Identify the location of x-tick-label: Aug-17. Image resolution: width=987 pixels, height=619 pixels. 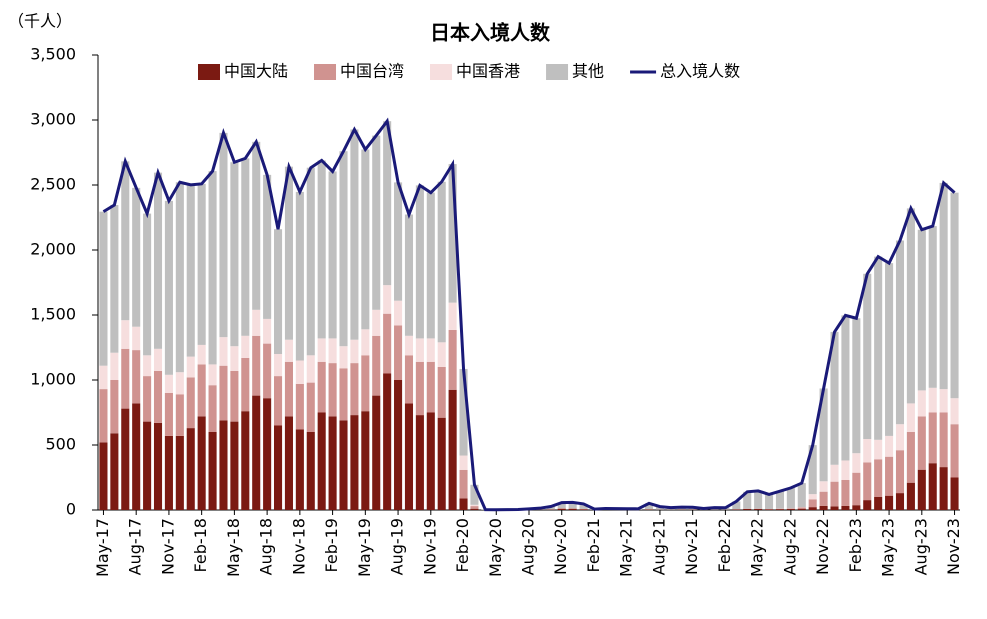
(135, 546).